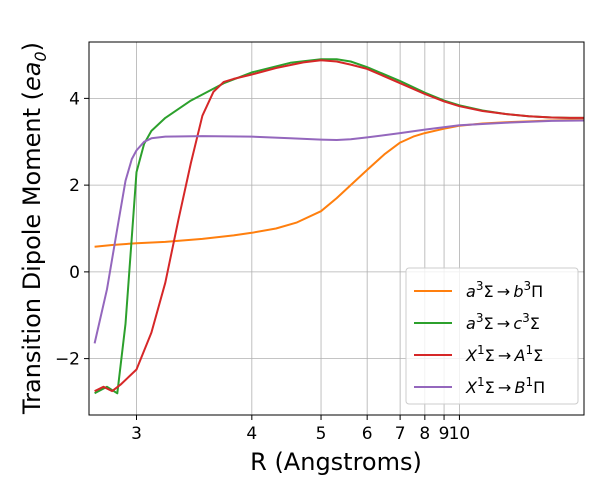  Describe the element at coordinates (136, 434) in the screenshot. I see `x-tick-label: 3` at that location.